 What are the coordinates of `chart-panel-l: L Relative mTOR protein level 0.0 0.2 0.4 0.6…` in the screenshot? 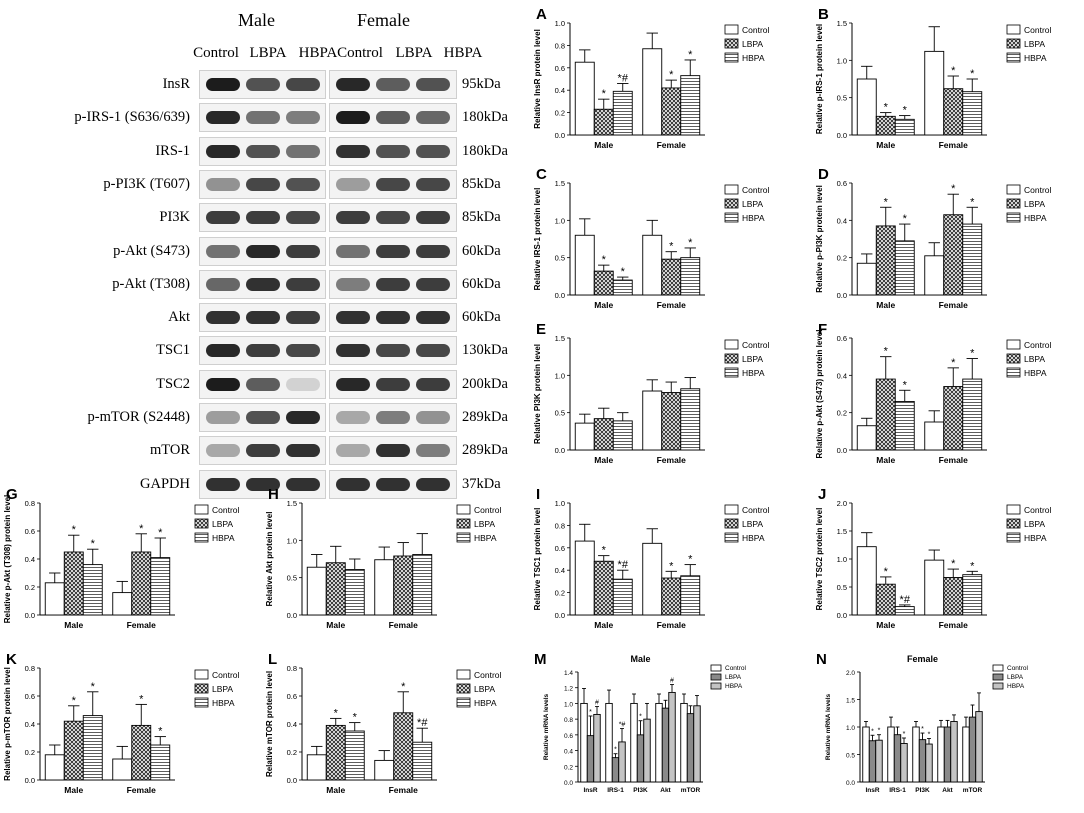 It's located at (397, 731).